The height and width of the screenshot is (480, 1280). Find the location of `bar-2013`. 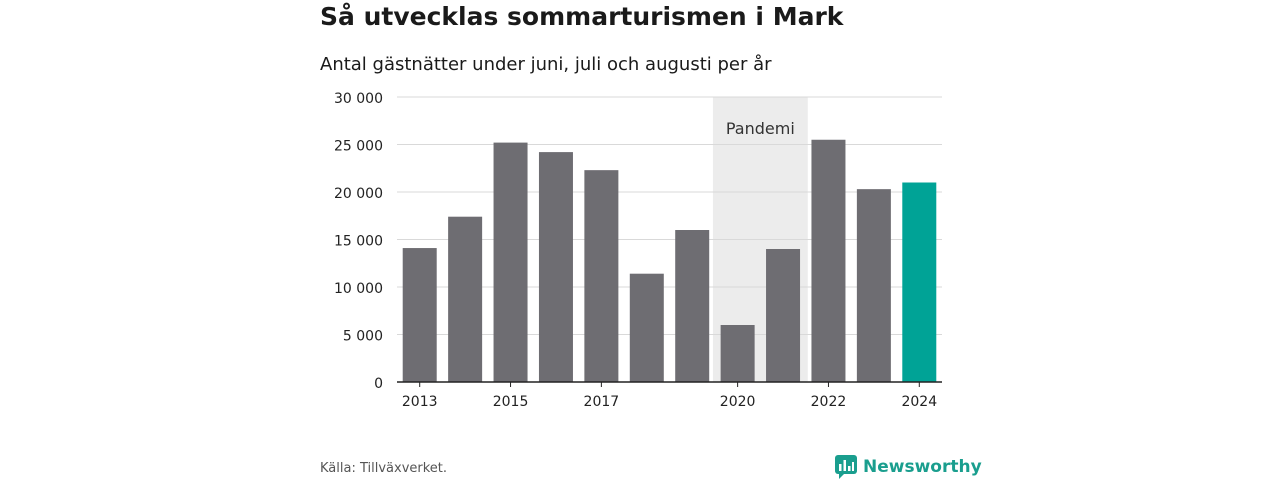

bar-2013 is located at coordinates (419, 315).